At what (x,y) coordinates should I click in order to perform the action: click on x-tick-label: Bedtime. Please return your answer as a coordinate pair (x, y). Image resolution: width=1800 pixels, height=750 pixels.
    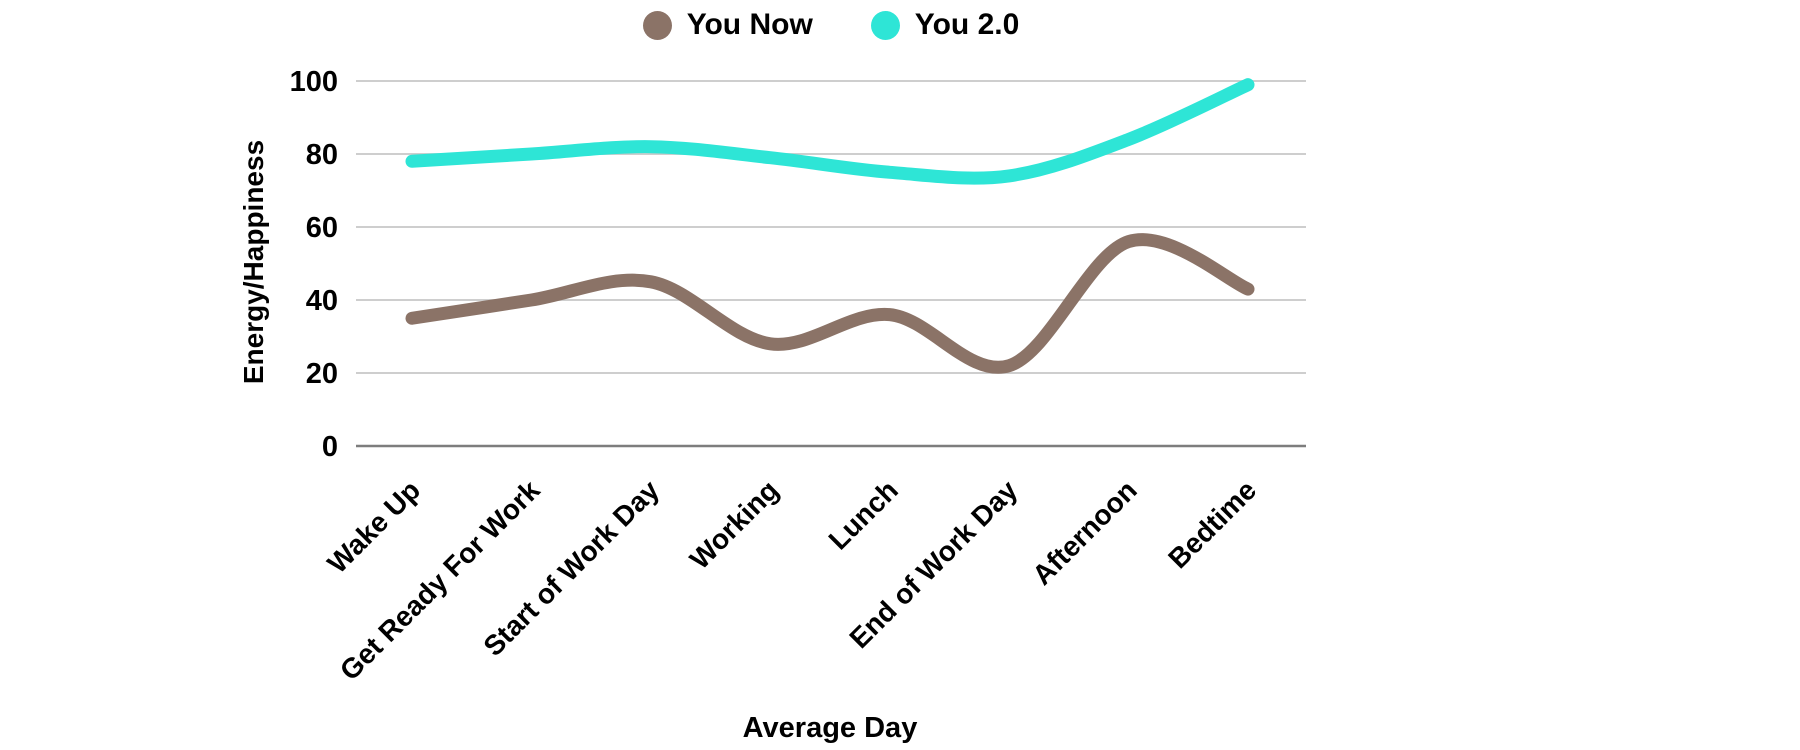
    Looking at the image, I should click on (1212, 524).